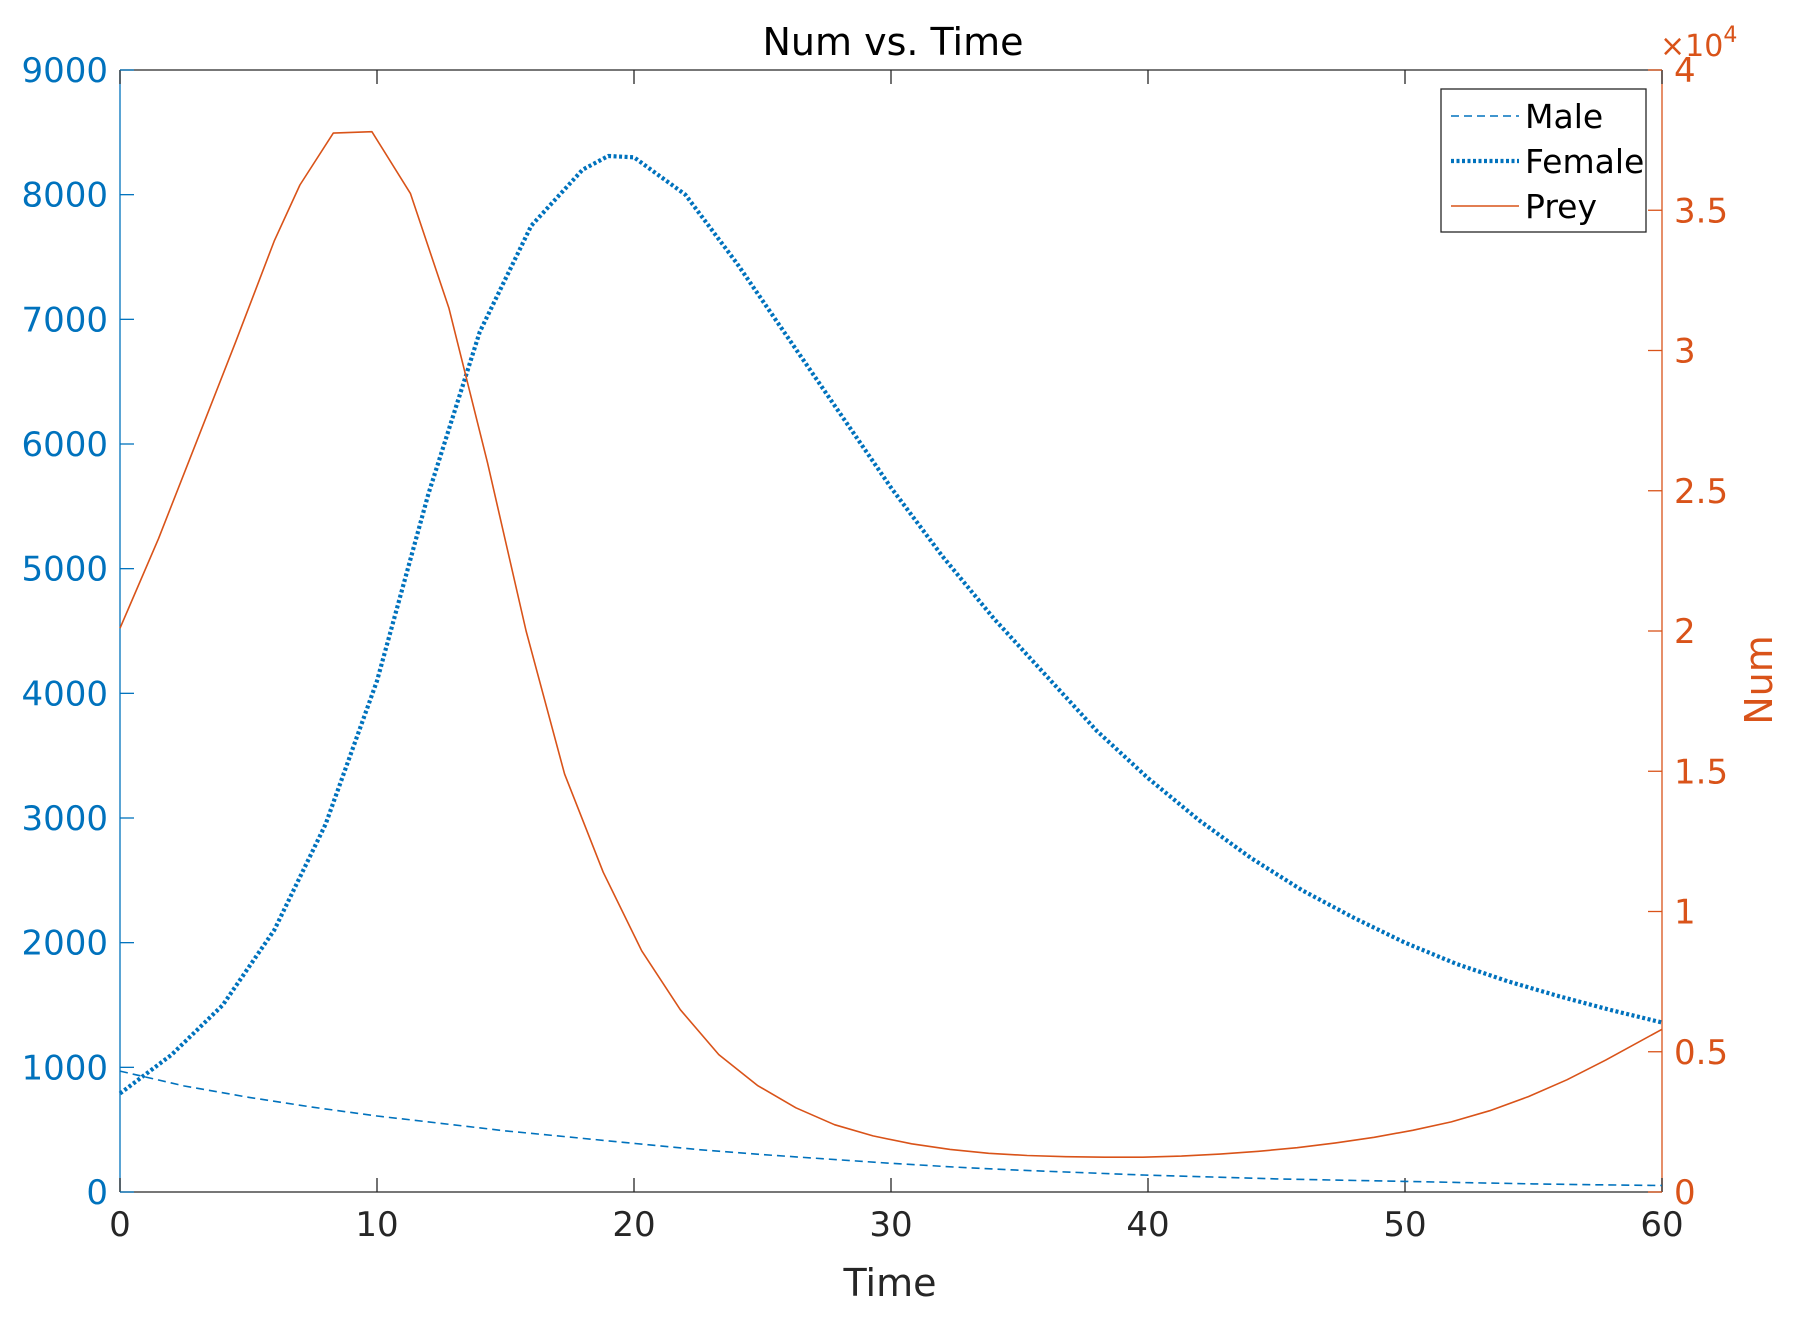 The height and width of the screenshot is (1318, 1795). What do you see at coordinates (1685, 352) in the screenshot?
I see `right-y-tick-label: 3` at bounding box center [1685, 352].